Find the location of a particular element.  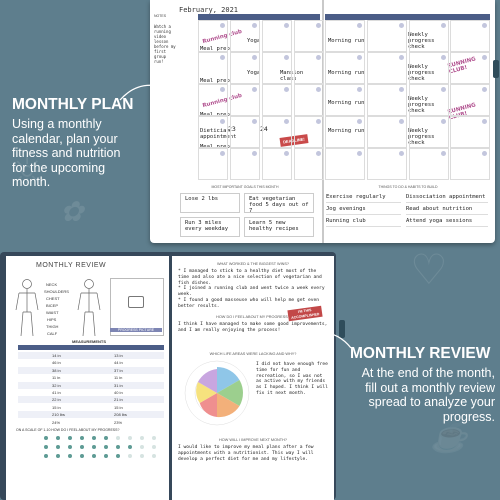

background-doodle: ☼ is located at coordinates (27, 172).